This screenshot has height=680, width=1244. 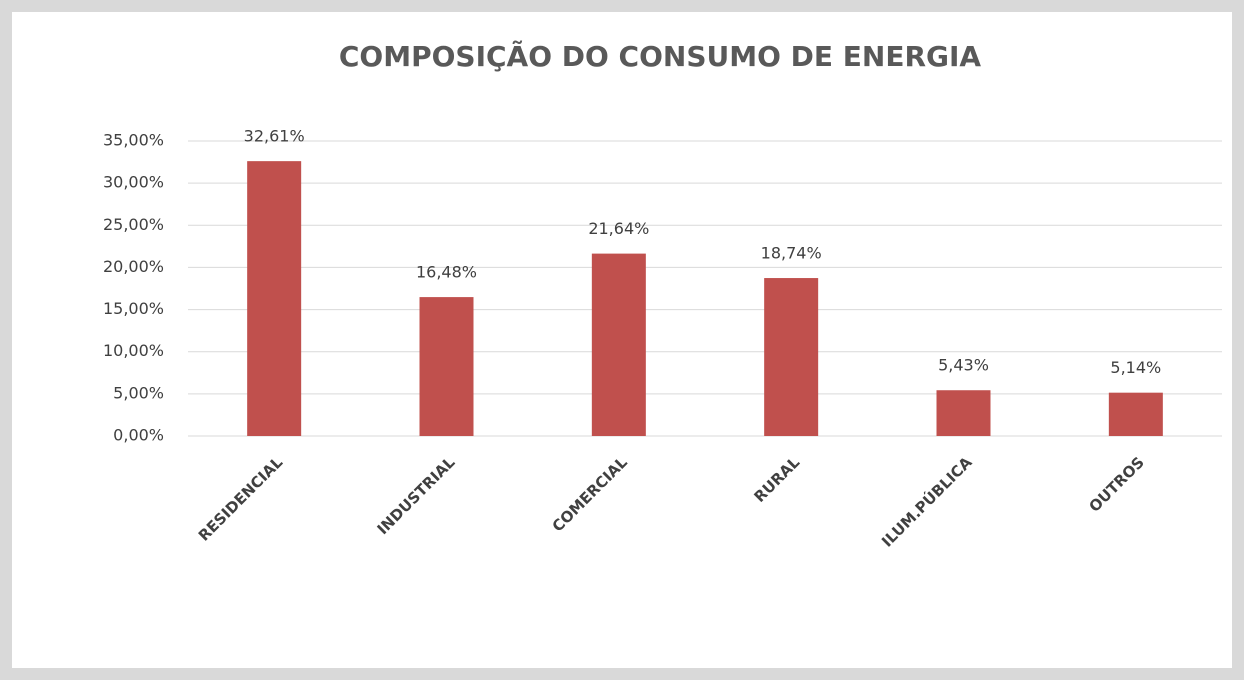 I want to click on y-tick-label: 25,00%, so click(x=133, y=224).